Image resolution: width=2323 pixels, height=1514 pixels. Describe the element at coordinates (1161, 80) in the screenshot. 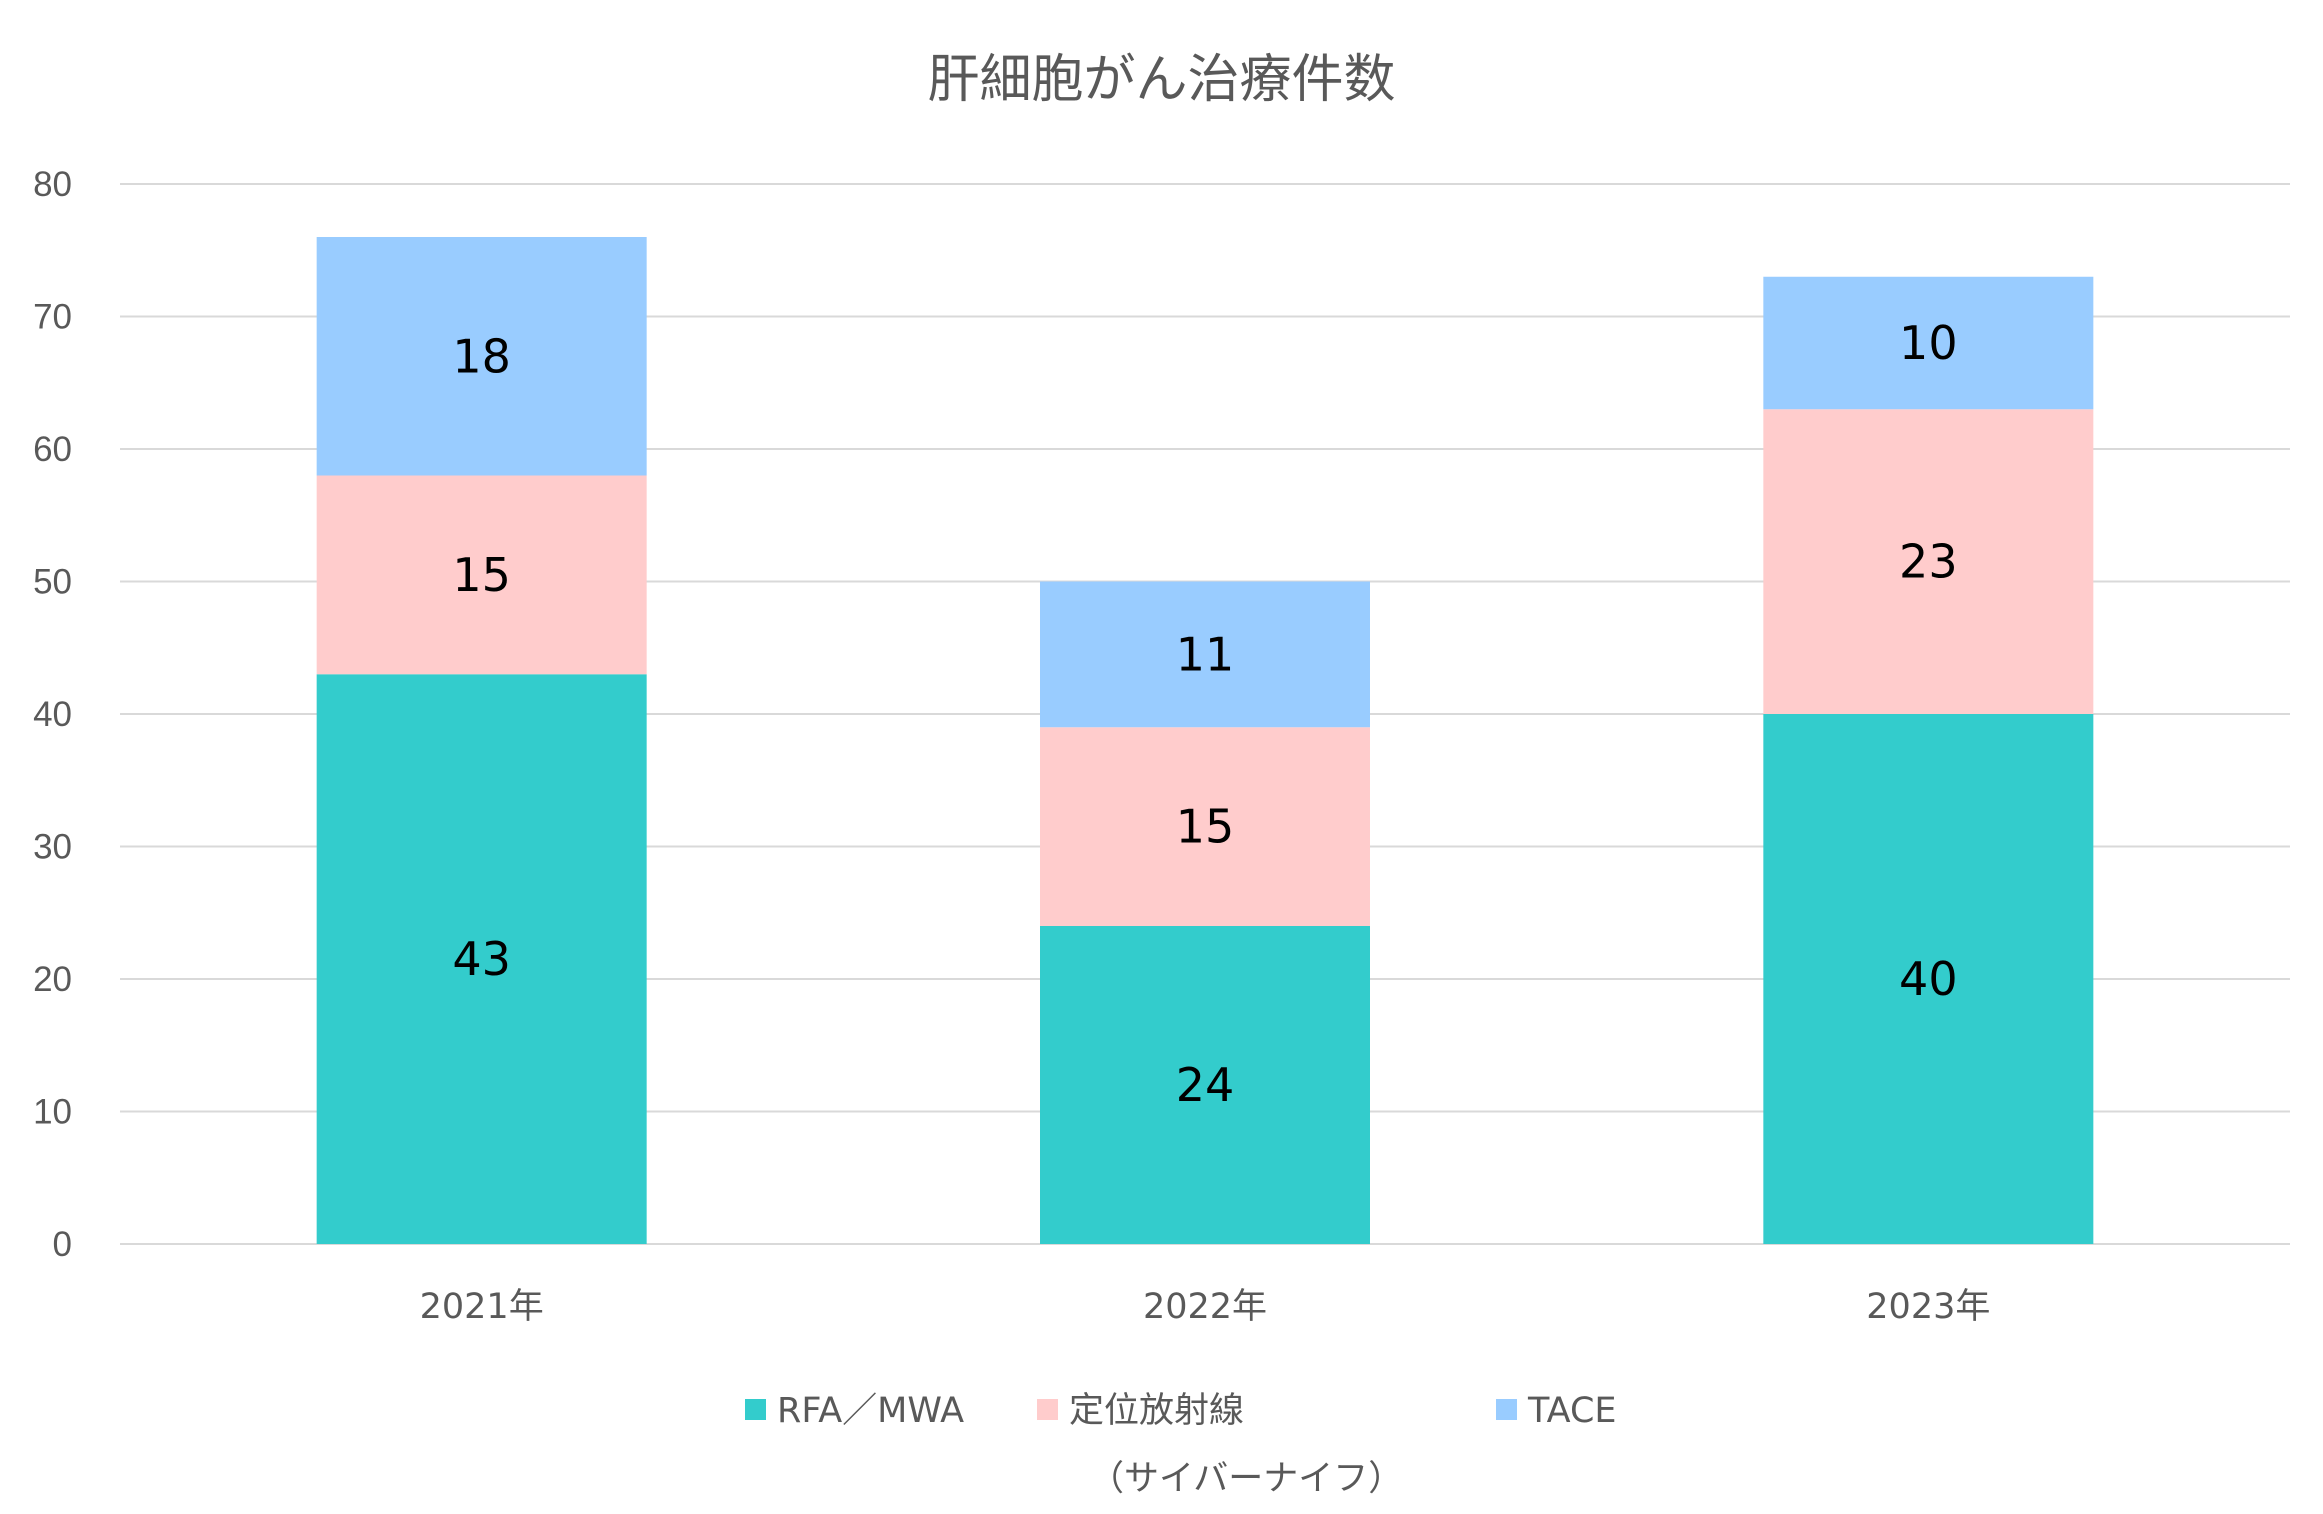

I see `chart-title: 肝細胞がん治療件数` at that location.